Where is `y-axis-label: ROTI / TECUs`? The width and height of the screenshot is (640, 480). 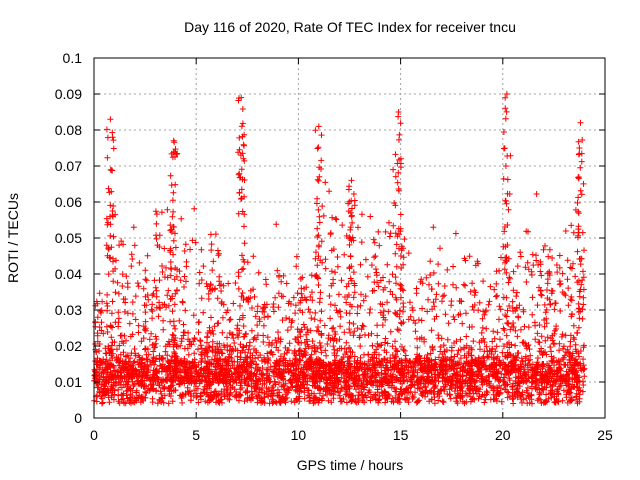 y-axis-label: ROTI / TECUs is located at coordinates (13, 238).